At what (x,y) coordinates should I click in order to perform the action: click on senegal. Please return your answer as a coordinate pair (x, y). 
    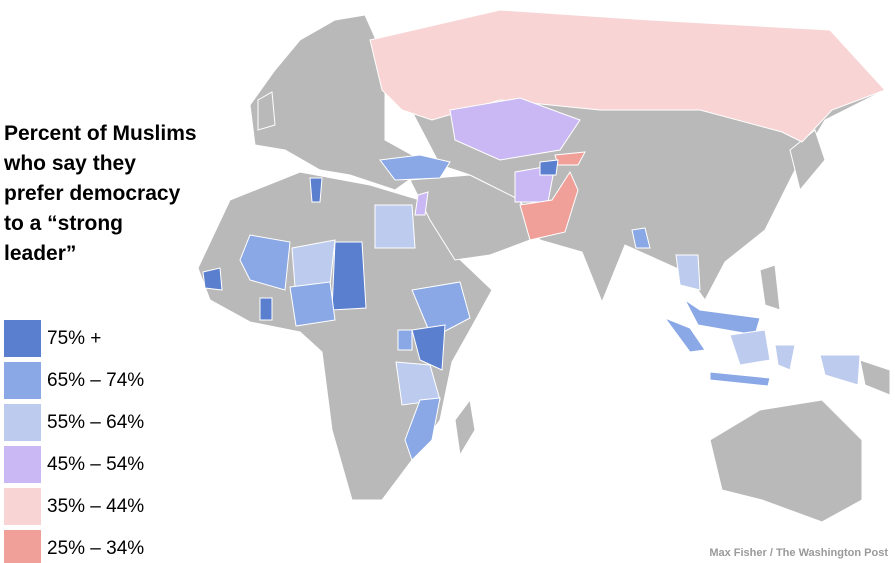
    Looking at the image, I should click on (212, 279).